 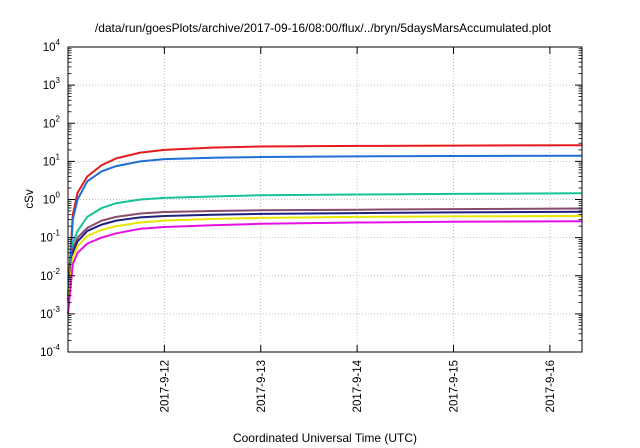 What do you see at coordinates (58, 156) in the screenshot?
I see `y-tick-exponent: 1` at bounding box center [58, 156].